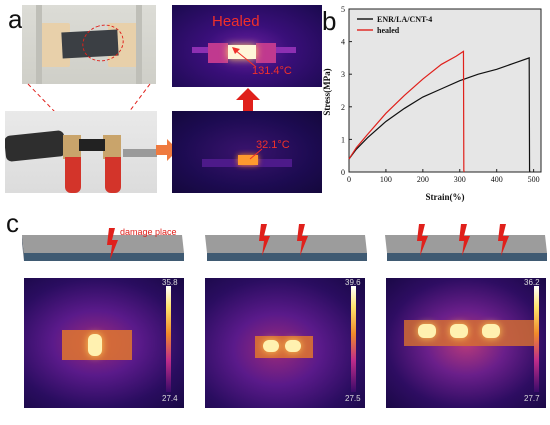 The image size is (550, 425). Describe the element at coordinates (236, 21) in the screenshot. I see `healed-label: Healed` at that location.